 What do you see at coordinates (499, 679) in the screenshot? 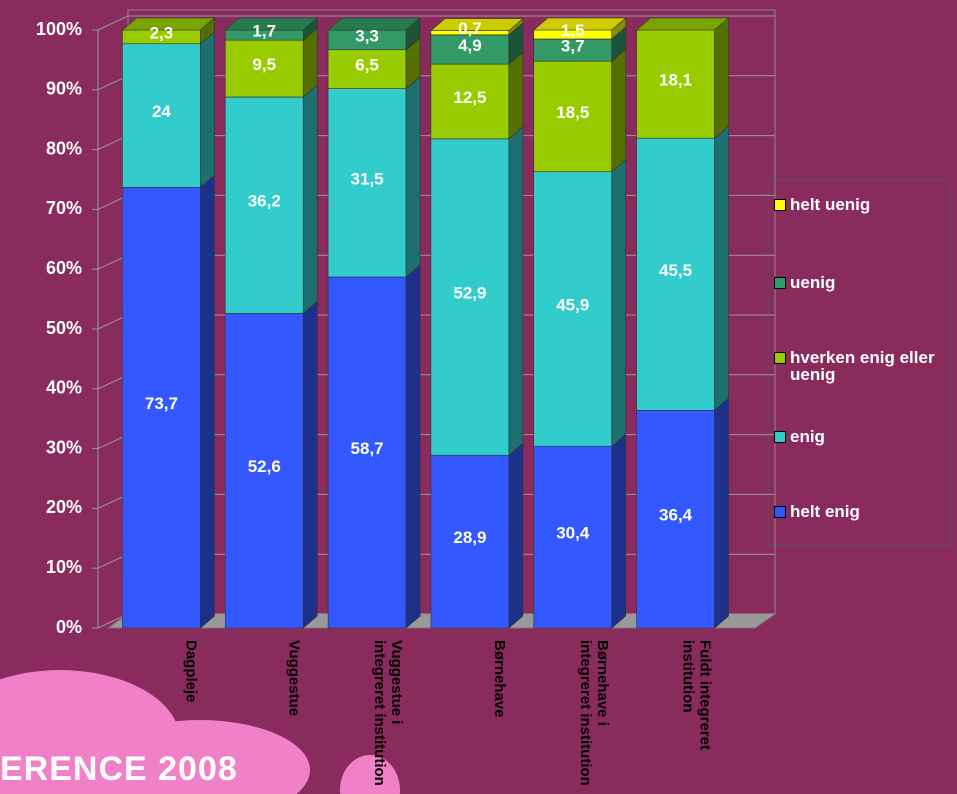
I see `x-tick-label: Børnehave` at bounding box center [499, 679].